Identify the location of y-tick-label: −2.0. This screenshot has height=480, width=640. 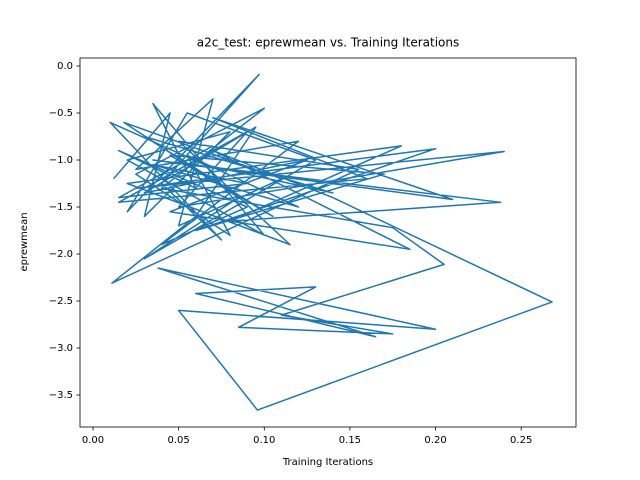
(61, 254).